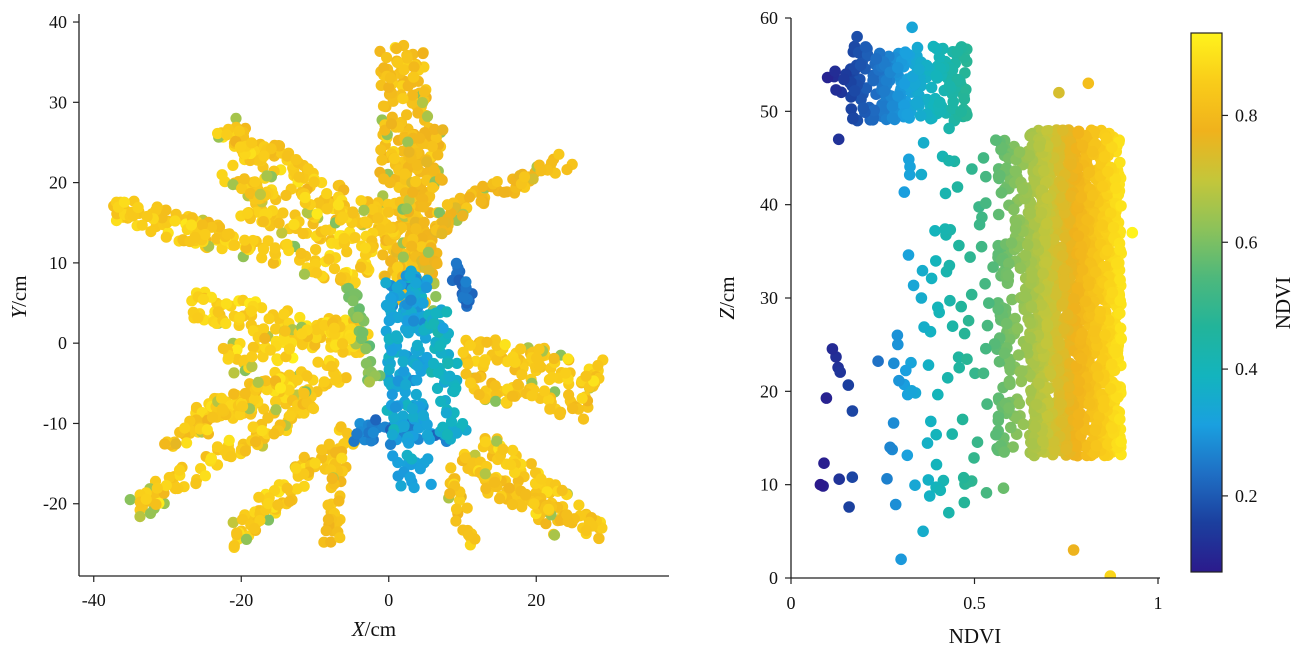 This screenshot has height=651, width=1300. I want to click on left-y-tick-label: 0, so click(62, 343).